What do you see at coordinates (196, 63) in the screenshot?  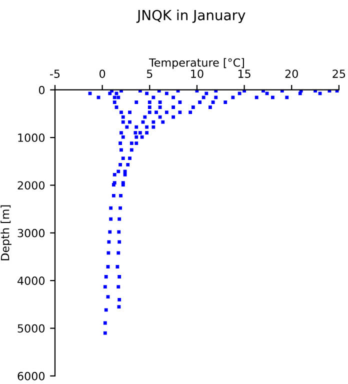 I see `x-axis-title: Temperature [°C]` at bounding box center [196, 63].